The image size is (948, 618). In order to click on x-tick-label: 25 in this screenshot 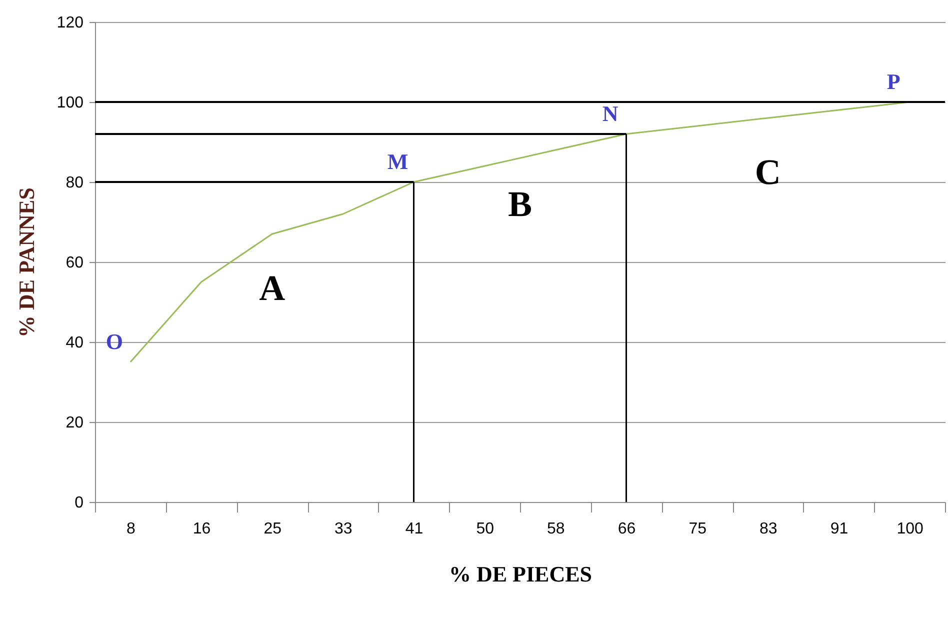, I will do `click(273, 529)`.